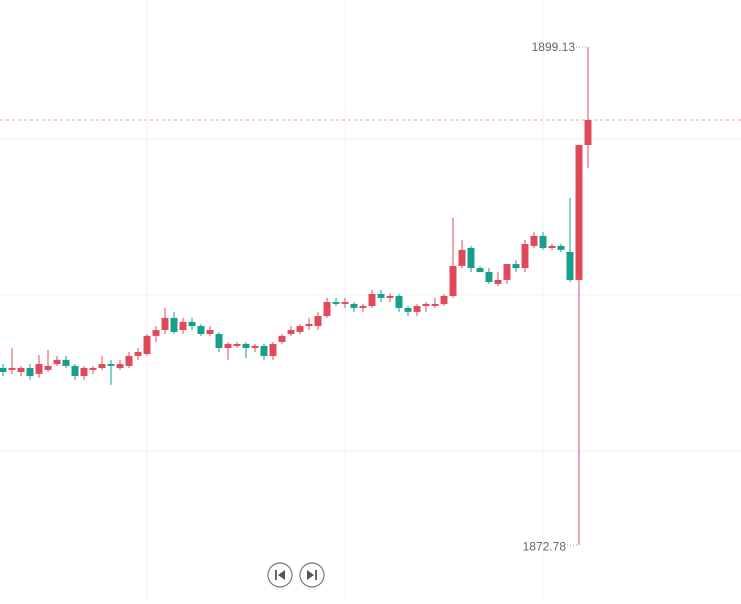 The height and width of the screenshot is (604, 741). I want to click on jump-end-button, so click(312, 575).